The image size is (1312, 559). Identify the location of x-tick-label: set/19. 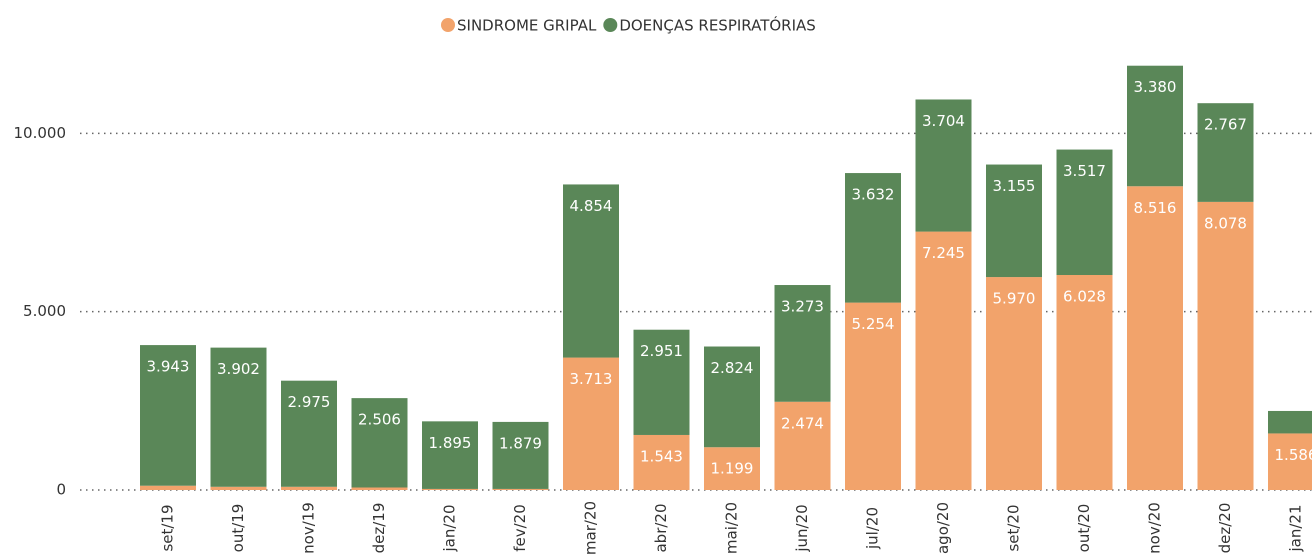
(168, 527).